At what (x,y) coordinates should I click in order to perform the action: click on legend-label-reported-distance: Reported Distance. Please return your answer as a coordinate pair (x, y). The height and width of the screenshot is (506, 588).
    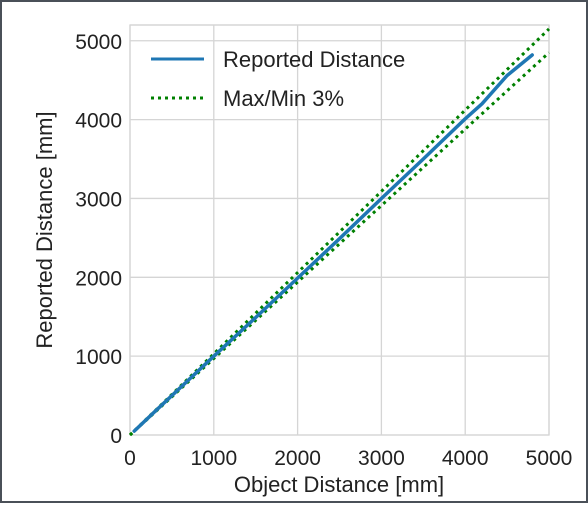
    Looking at the image, I should click on (314, 59).